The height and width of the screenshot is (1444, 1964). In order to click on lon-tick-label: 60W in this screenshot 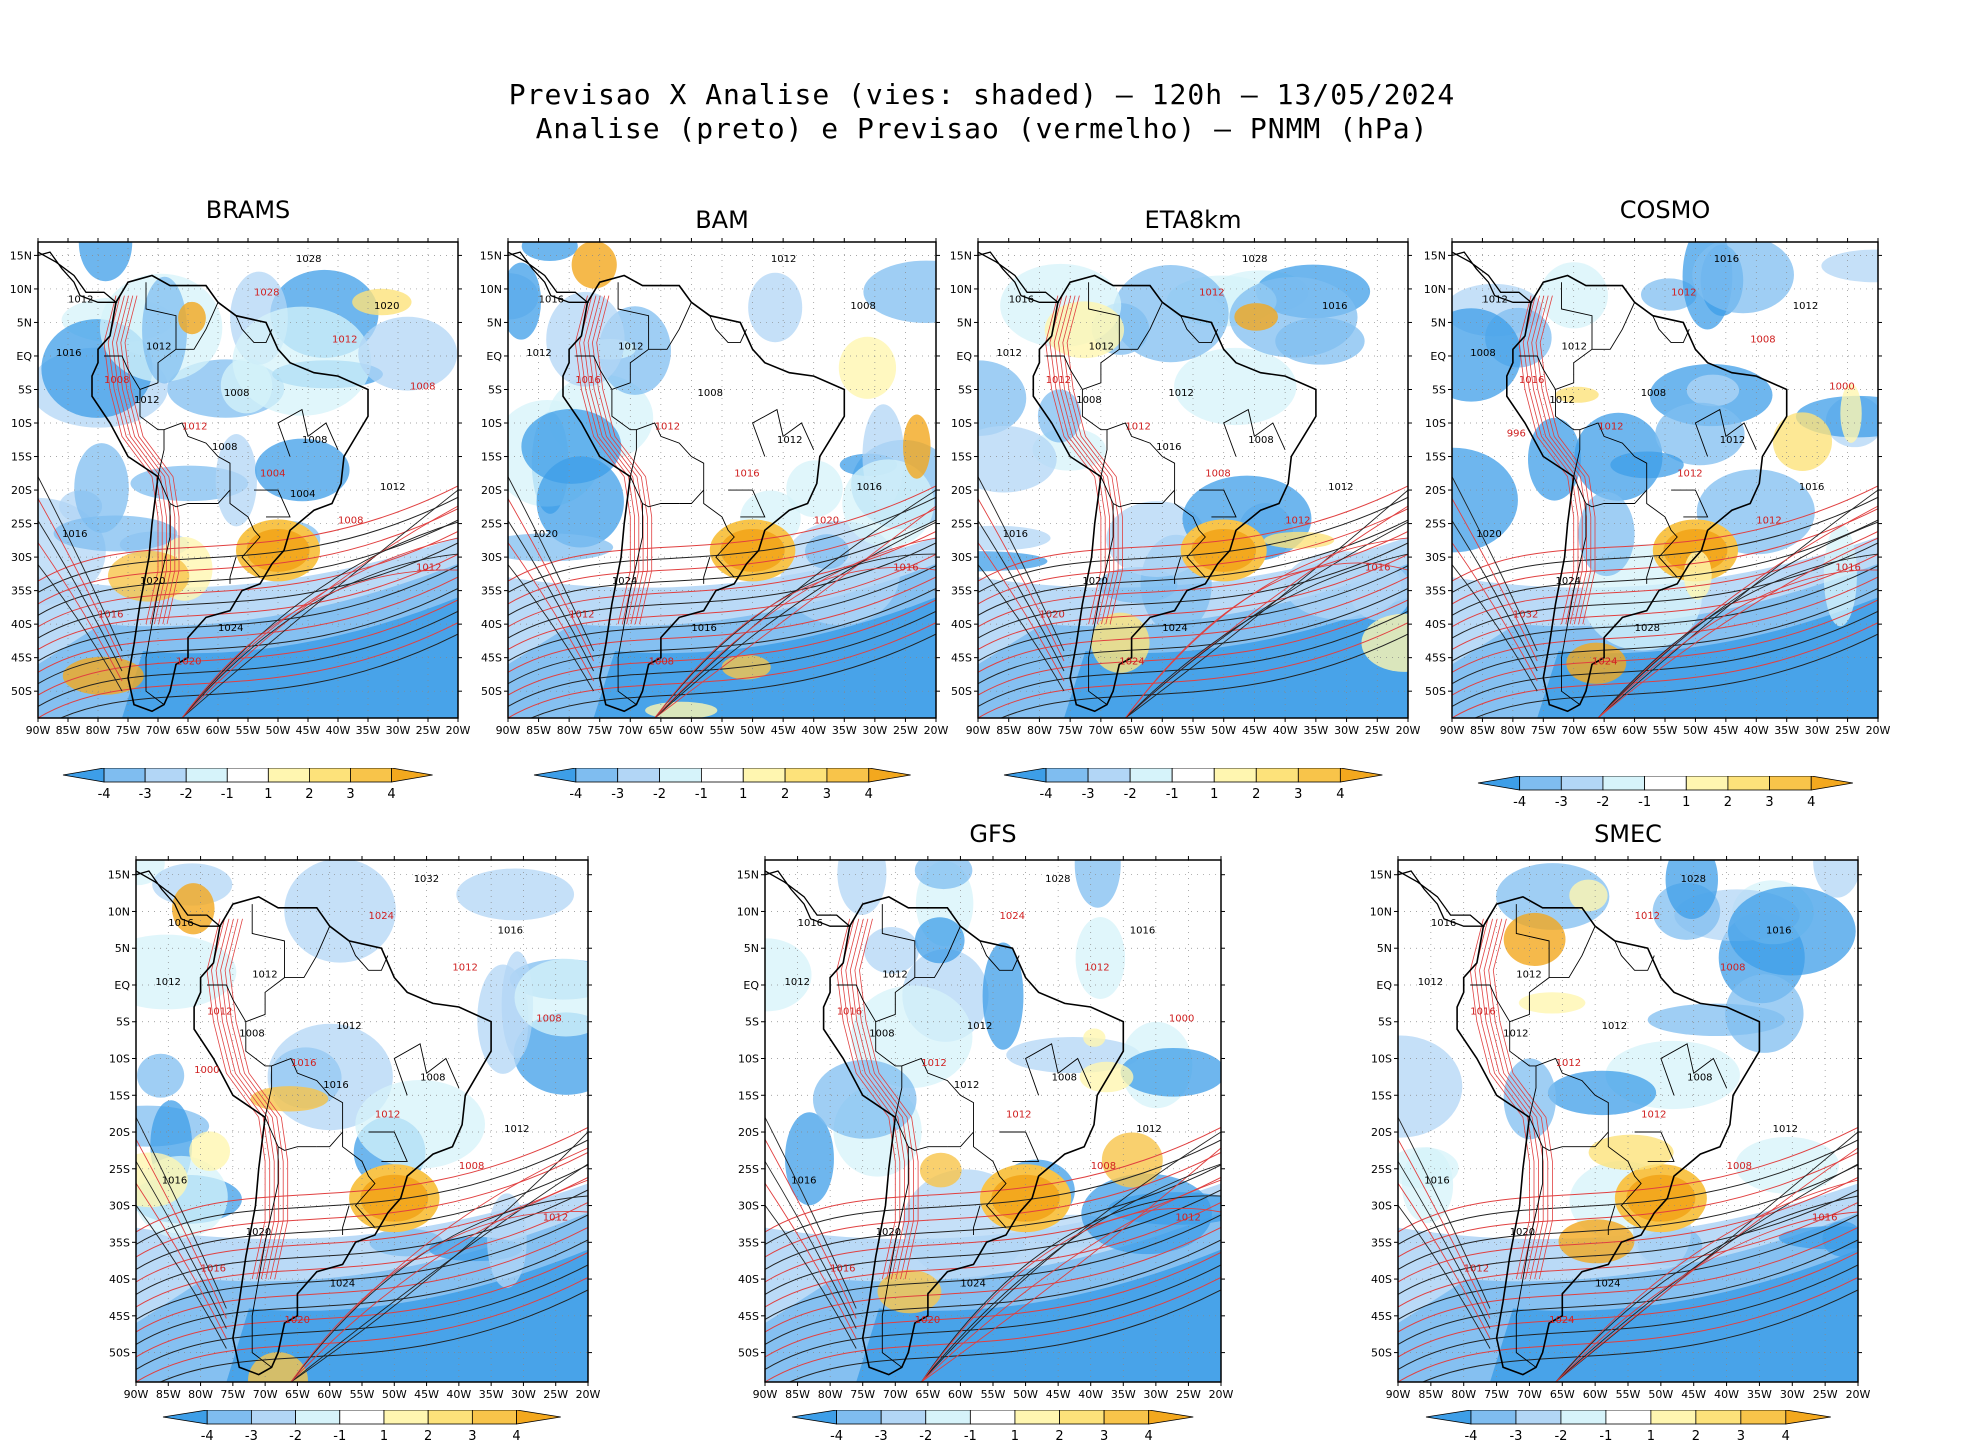, I will do `click(1634, 730)`.